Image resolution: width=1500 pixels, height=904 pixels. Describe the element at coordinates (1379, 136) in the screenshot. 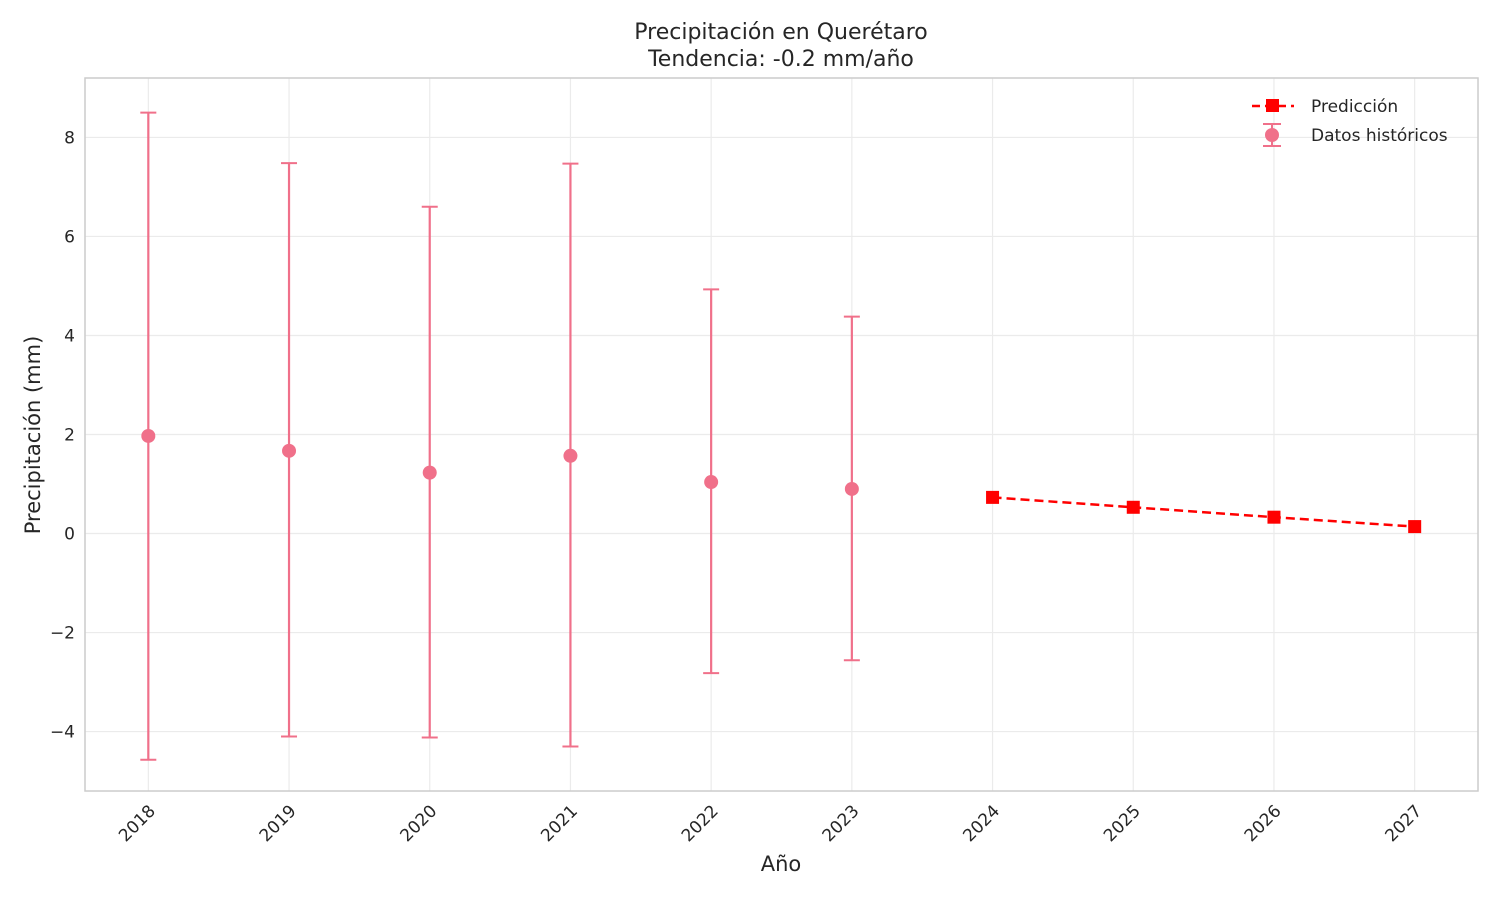

I see `legend-historicos-label: Datos históricos` at that location.